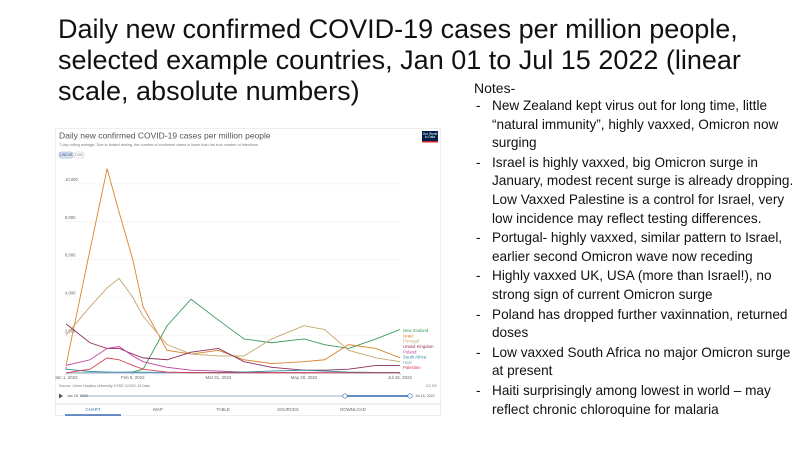  What do you see at coordinates (432, 386) in the screenshot?
I see `license: CC BY` at bounding box center [432, 386].